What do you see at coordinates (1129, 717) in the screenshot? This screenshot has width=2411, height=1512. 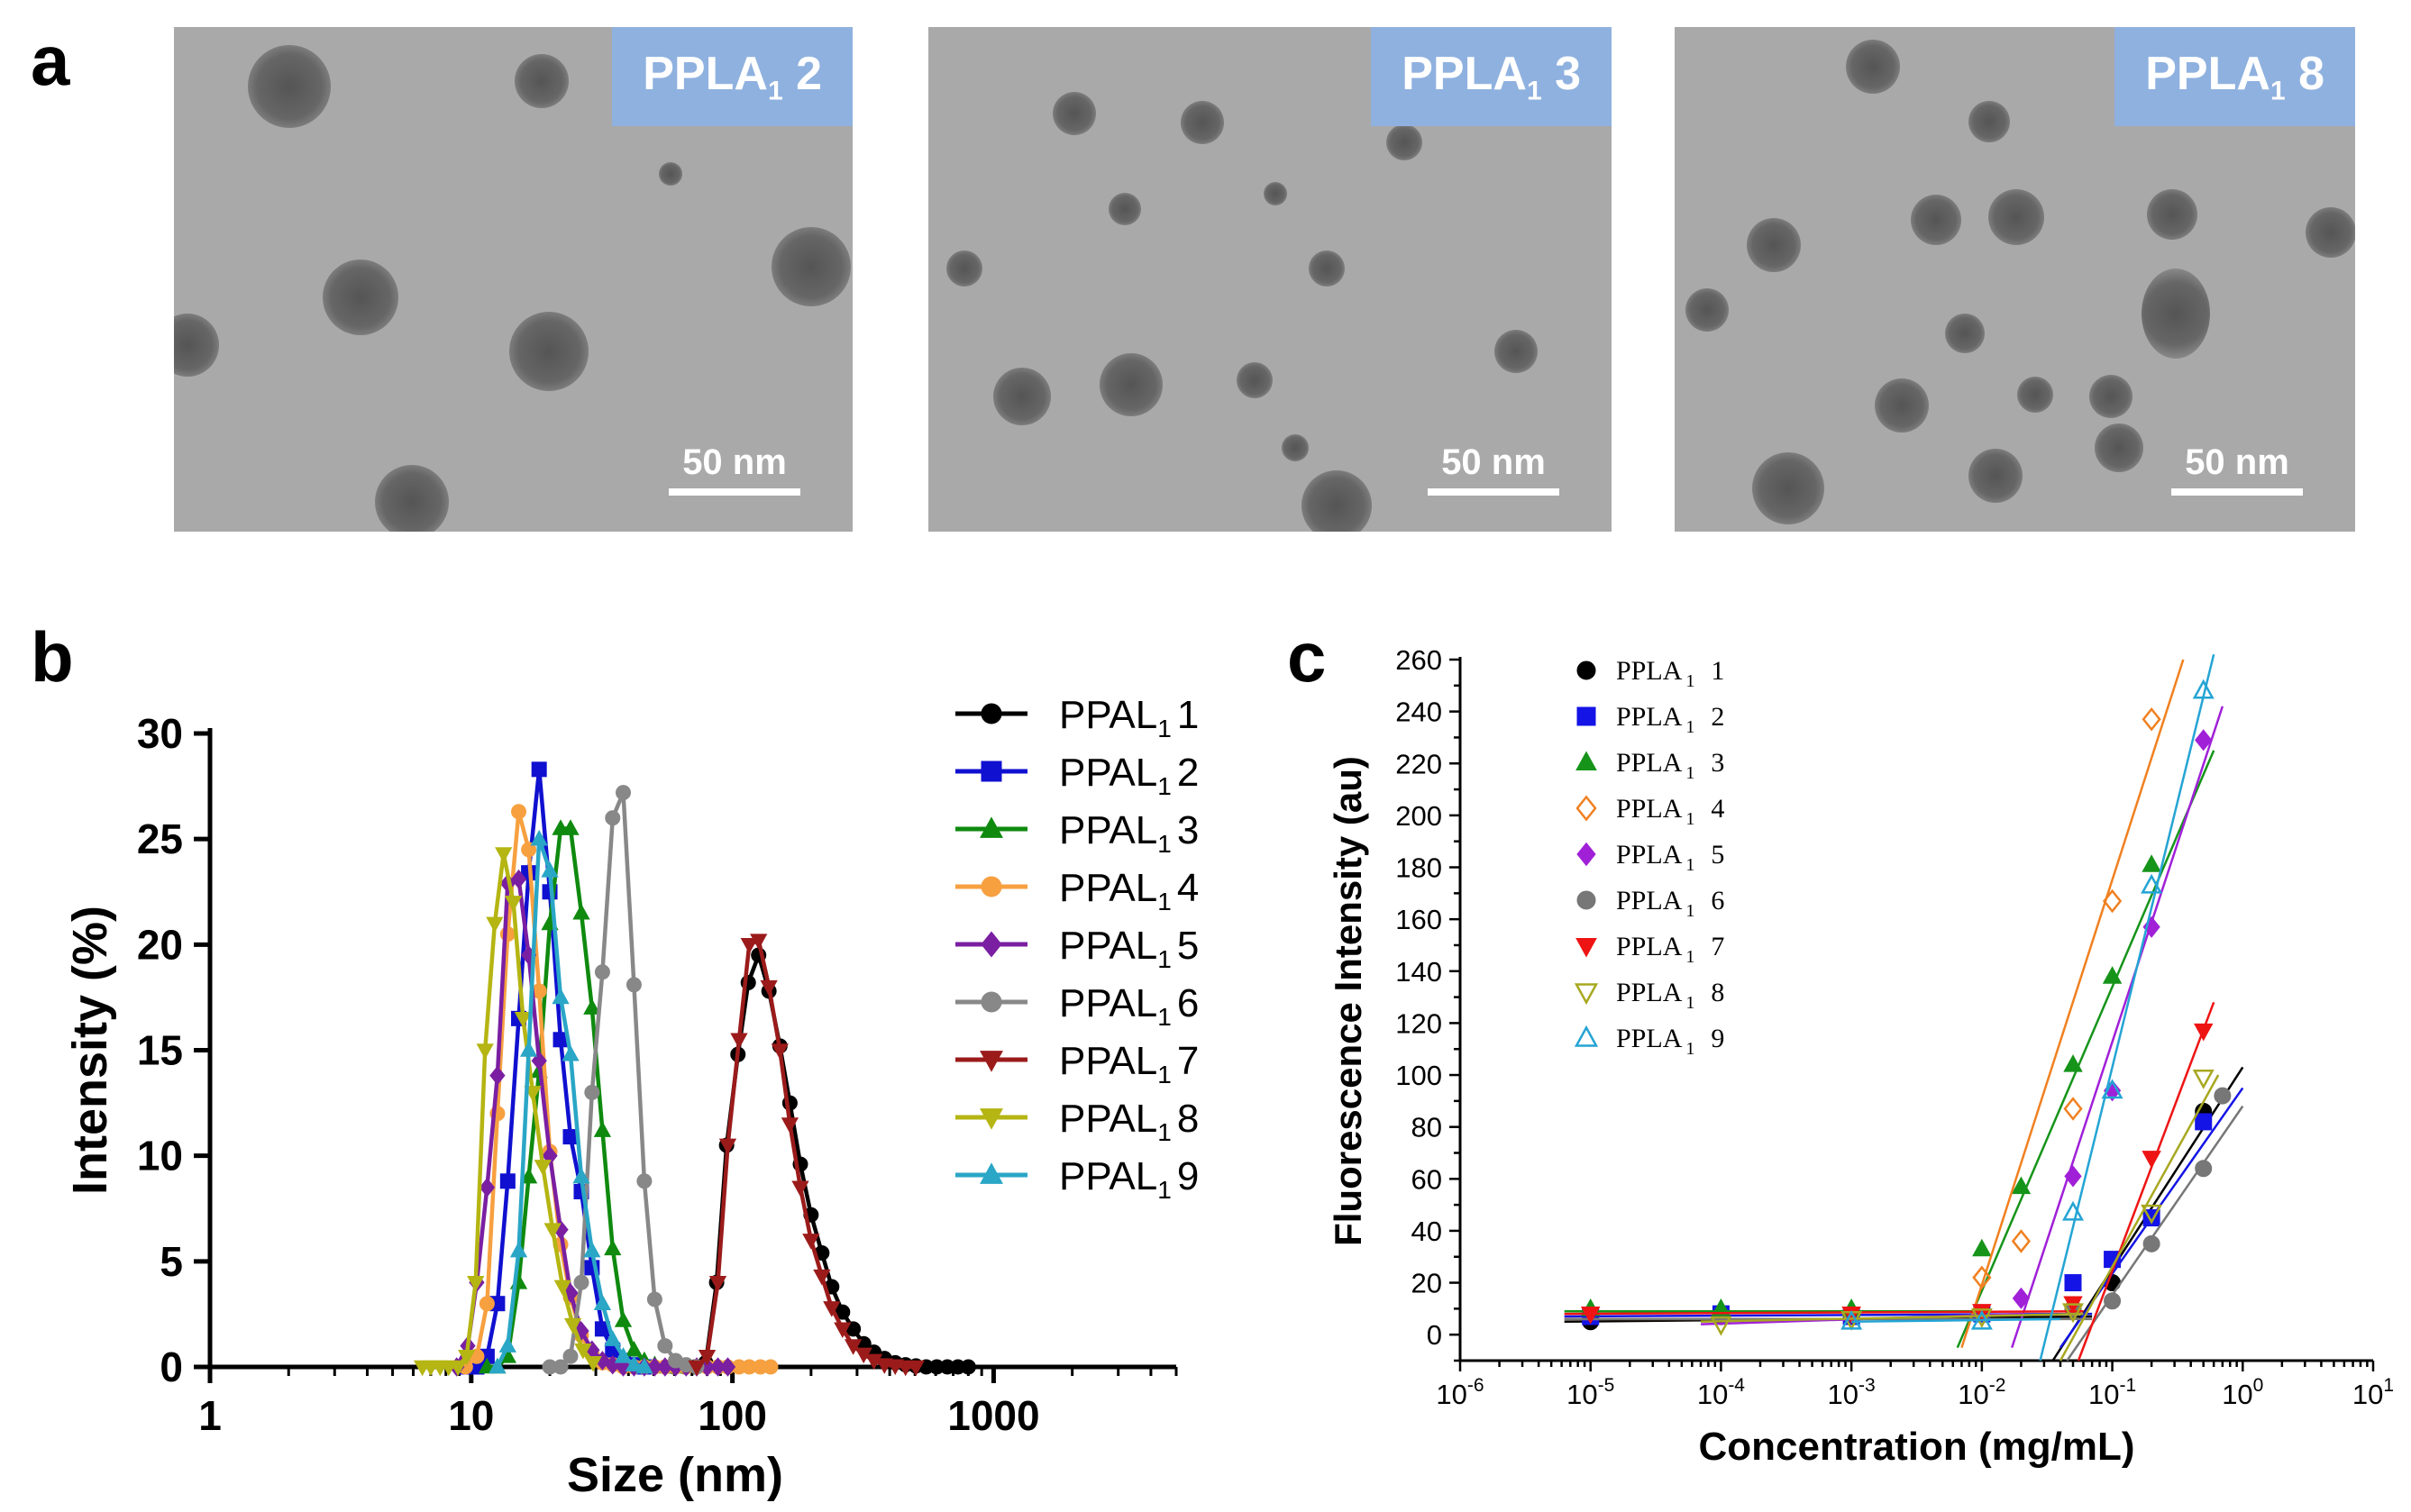 I see `b-legend-label: PPAL1 1` at bounding box center [1129, 717].